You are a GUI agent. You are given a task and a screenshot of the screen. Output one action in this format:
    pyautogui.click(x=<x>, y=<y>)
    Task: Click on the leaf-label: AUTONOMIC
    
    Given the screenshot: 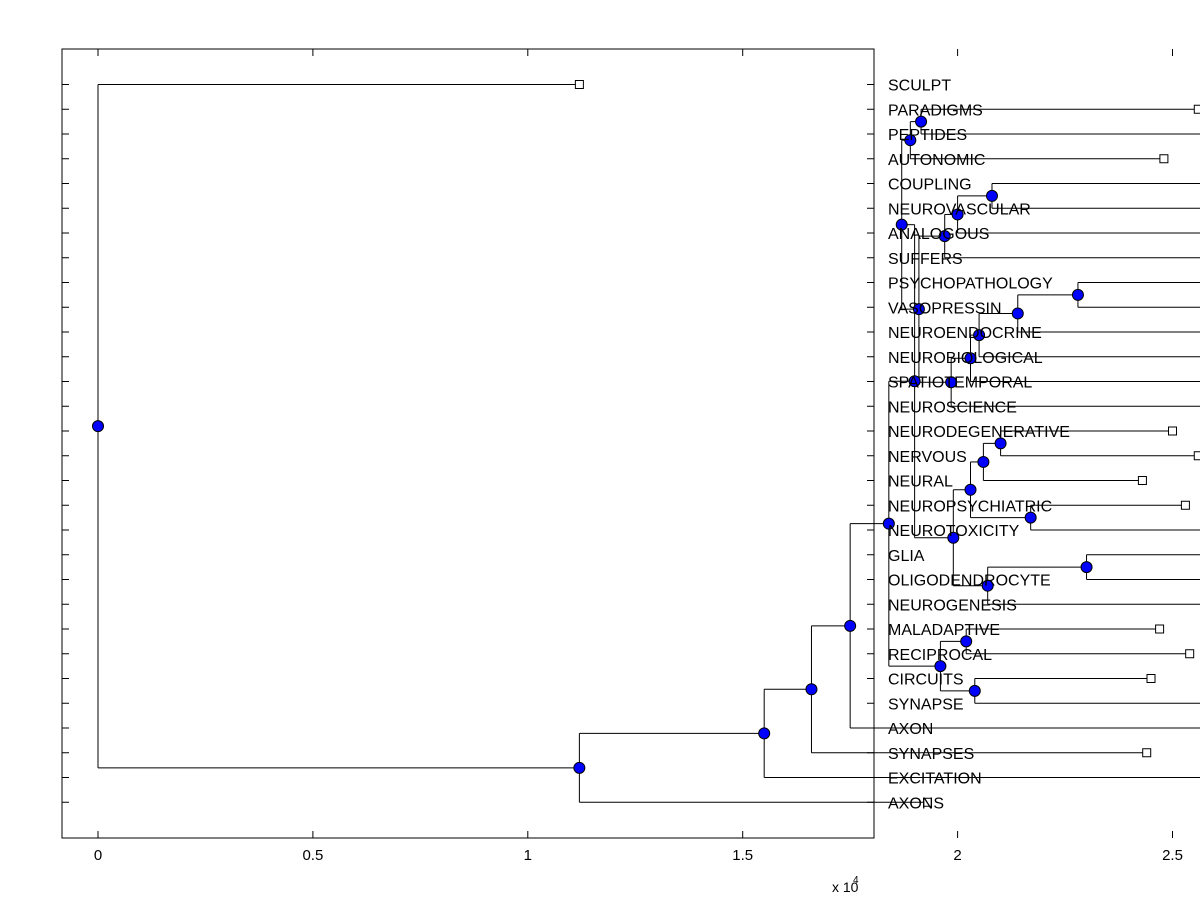 What is the action you would take?
    pyautogui.click(x=936, y=160)
    